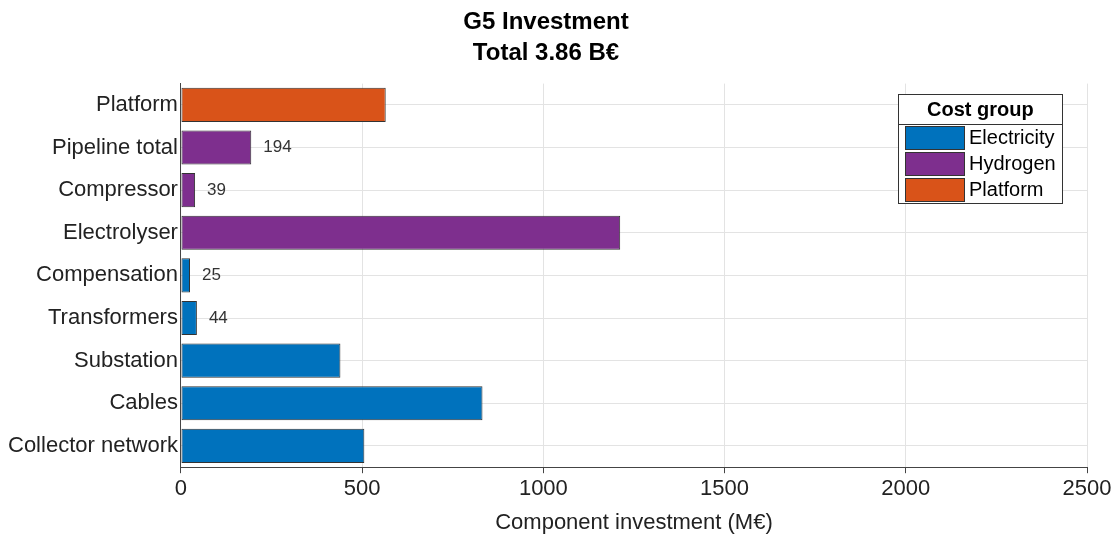 Image resolution: width=1117 pixels, height=545 pixels. What do you see at coordinates (218, 317) in the screenshot?
I see `data-label: 44` at bounding box center [218, 317].